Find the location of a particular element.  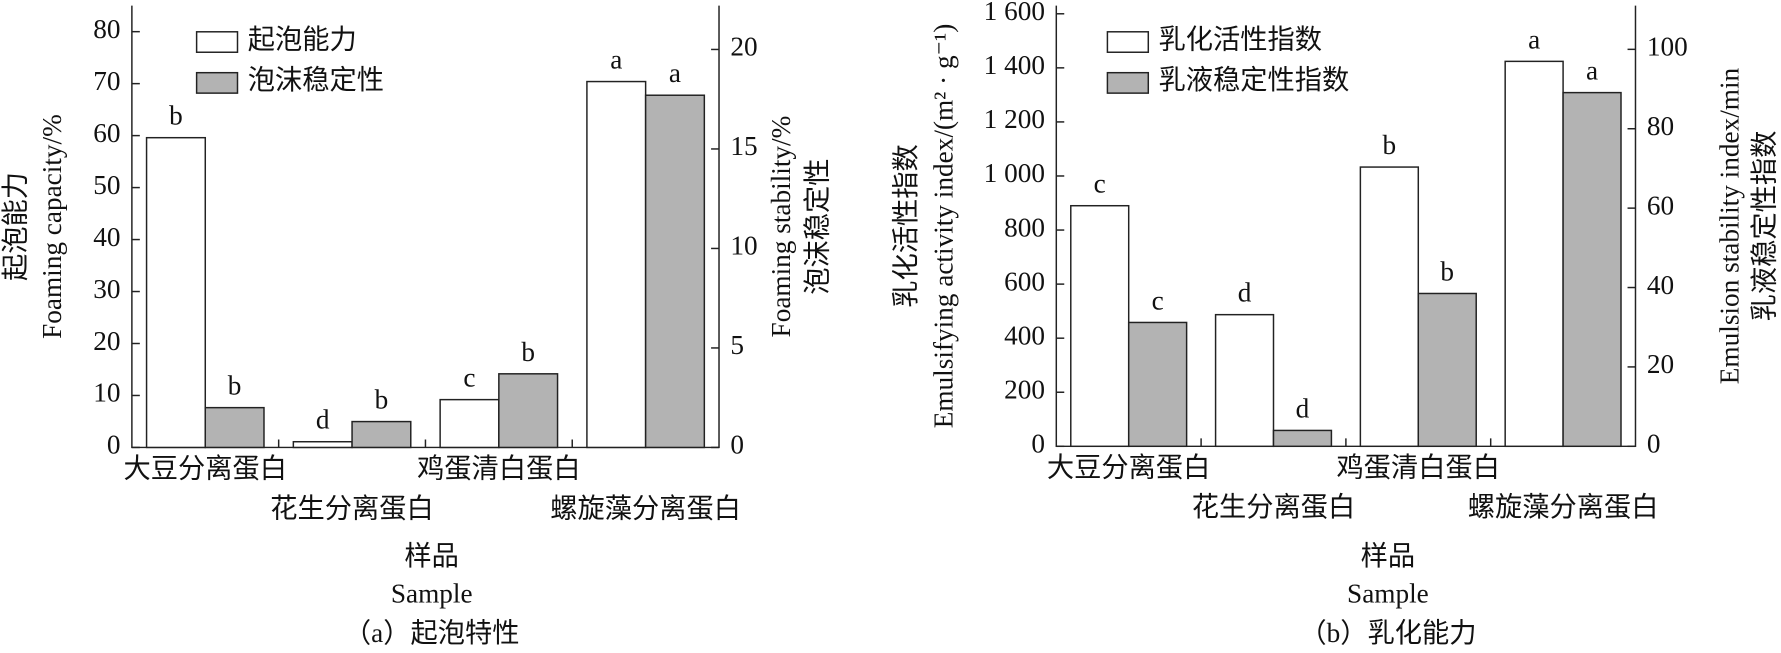

axis-title: 乳液稳定性指数 is located at coordinates (1764, 226).